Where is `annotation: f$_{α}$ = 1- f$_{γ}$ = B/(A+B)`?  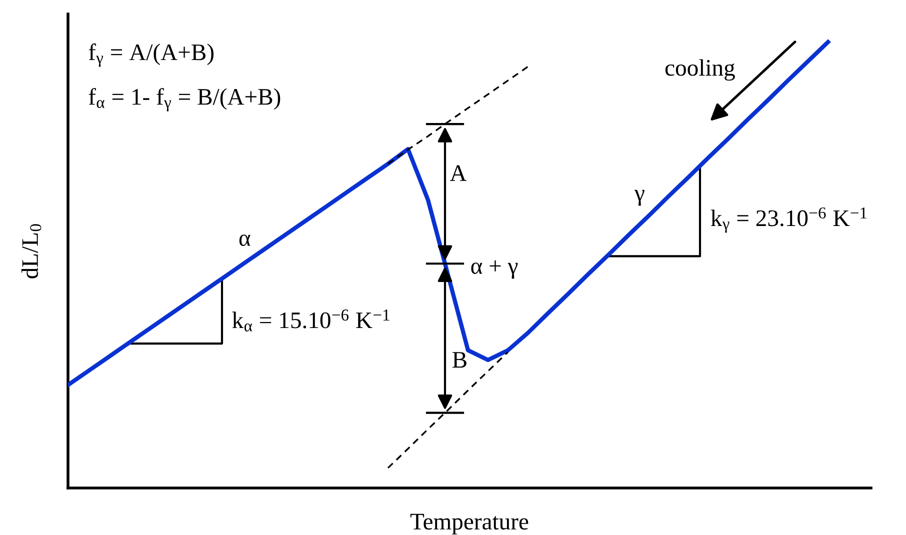
annotation: f$_{α}$ = 1- f$_{γ}$ = B/(A+B) is located at coordinates (184, 100).